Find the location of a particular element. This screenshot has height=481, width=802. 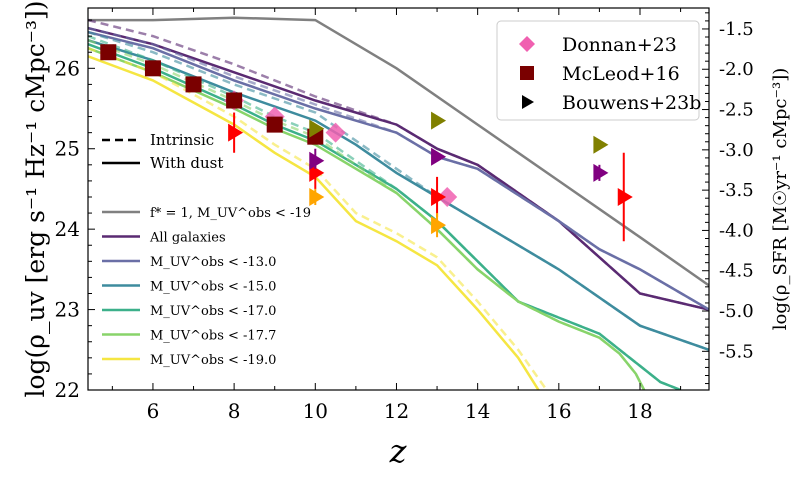

legend-series-label-6: M_UV^obs < -19.0 is located at coordinates (213, 360).